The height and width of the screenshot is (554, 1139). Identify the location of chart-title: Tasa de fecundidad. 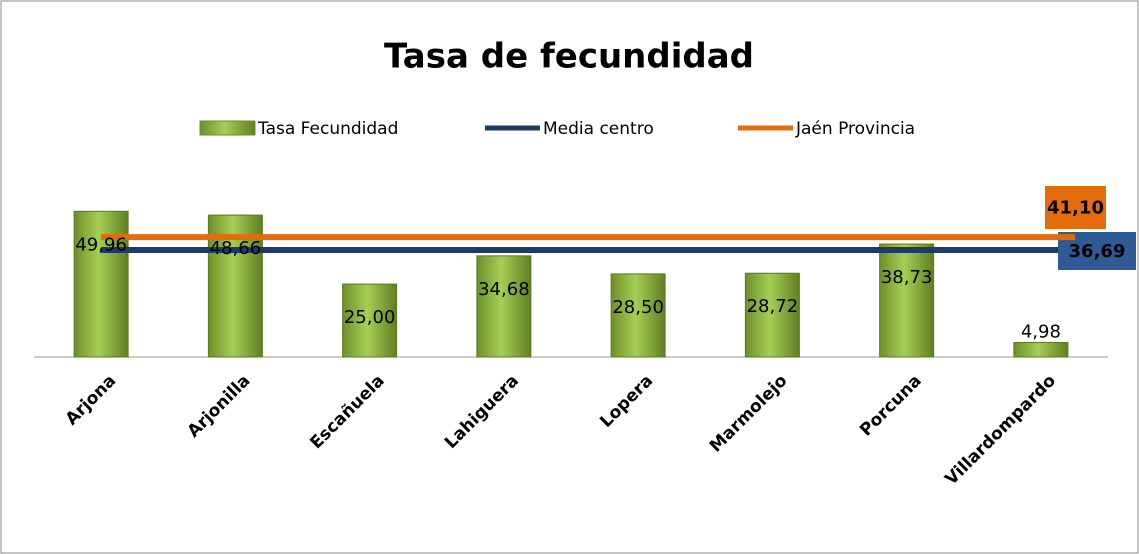
(569, 57).